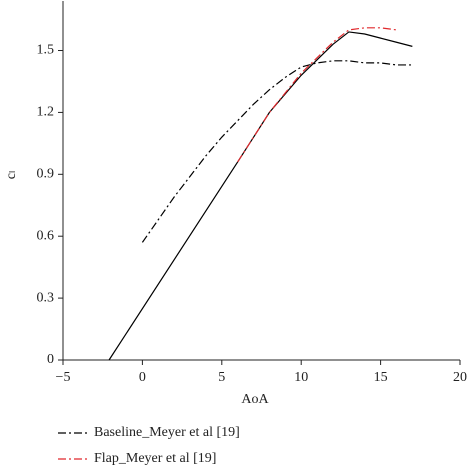 Image resolution: width=474 pixels, height=474 pixels. Describe the element at coordinates (11, 175) in the screenshot. I see `y-axis-label: cₗ` at that location.